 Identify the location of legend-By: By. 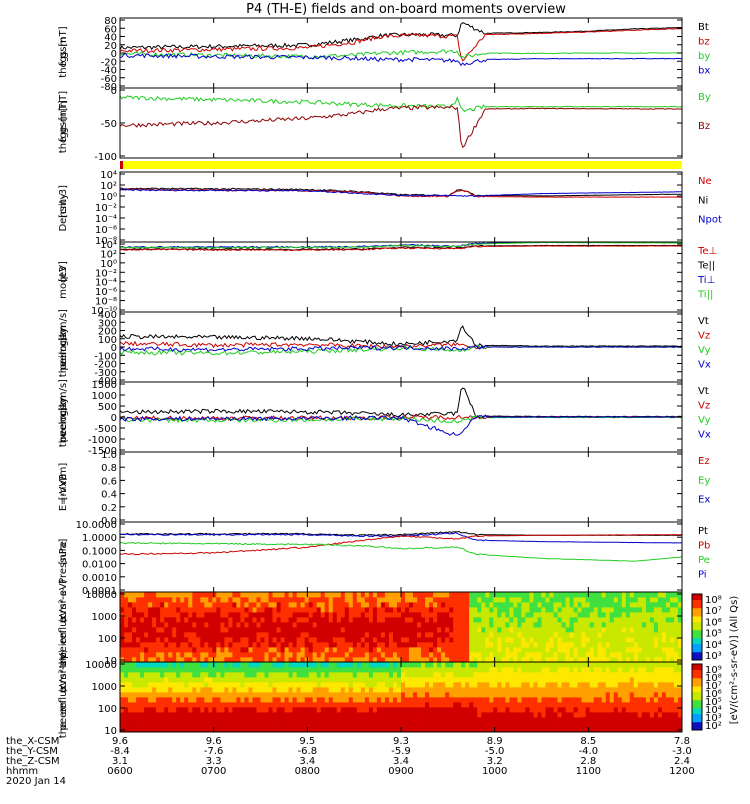
(704, 97).